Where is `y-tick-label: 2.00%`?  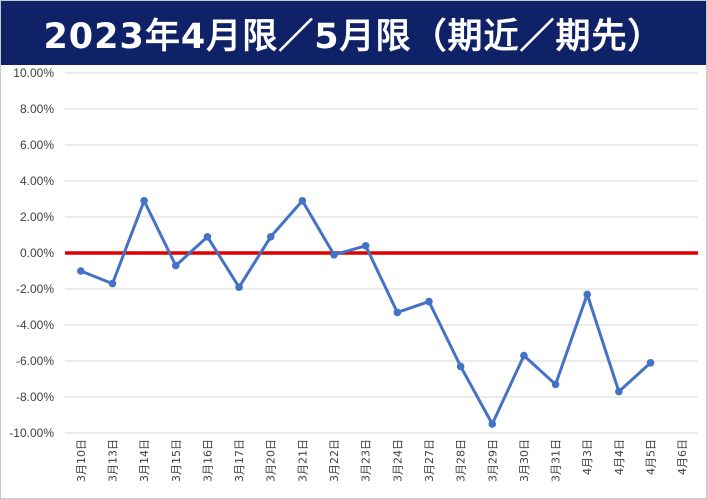
y-tick-label: 2.00% is located at coordinates (37, 217).